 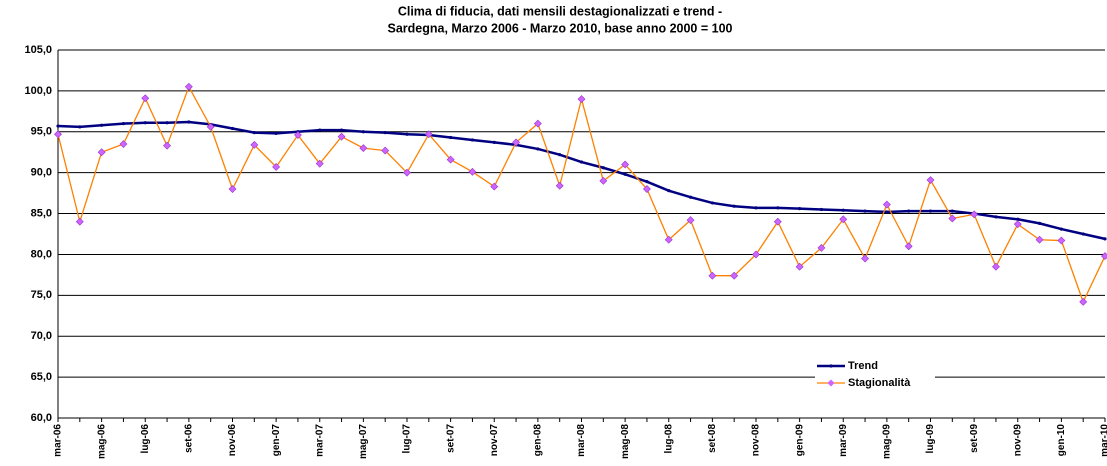 I want to click on y-tick-label: 80,0, so click(x=41, y=254).